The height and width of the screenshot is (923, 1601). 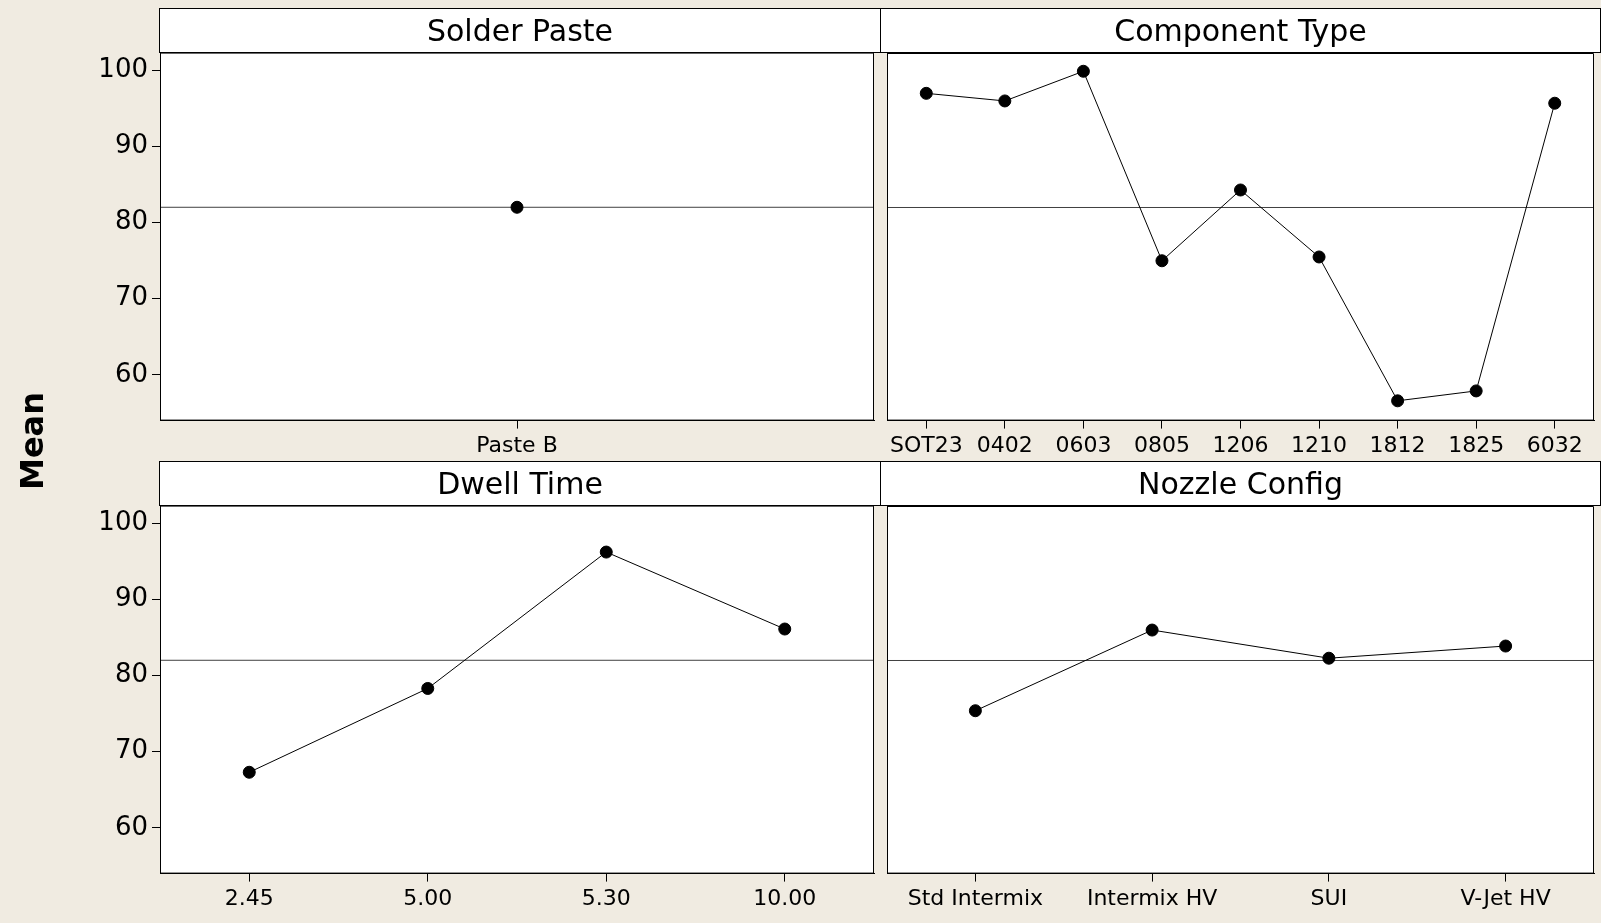 I want to click on chart-title: Nozzle Config, so click(x=1240, y=483).